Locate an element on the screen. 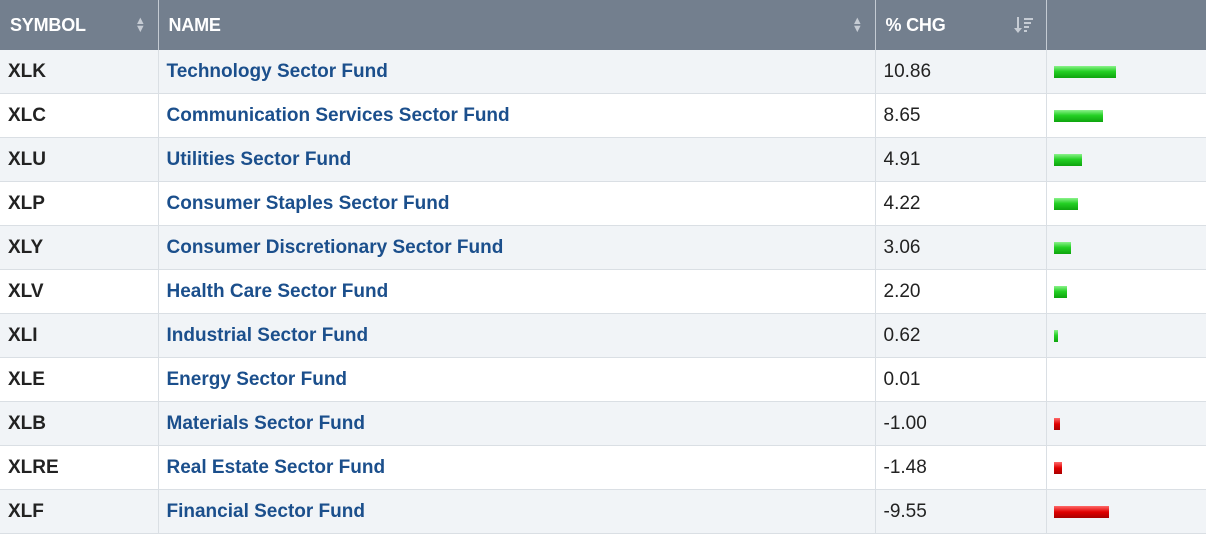 Image resolution: width=1206 pixels, height=534 pixels. table-row: XLK Technology Sector Fund 10.86 is located at coordinates (603, 72).